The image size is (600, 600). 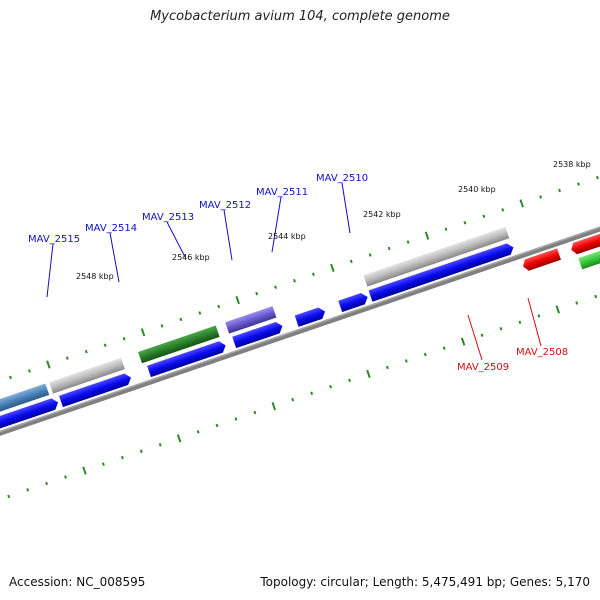 I want to click on gene-label-mav2510: MAV_2510, so click(x=342, y=178).